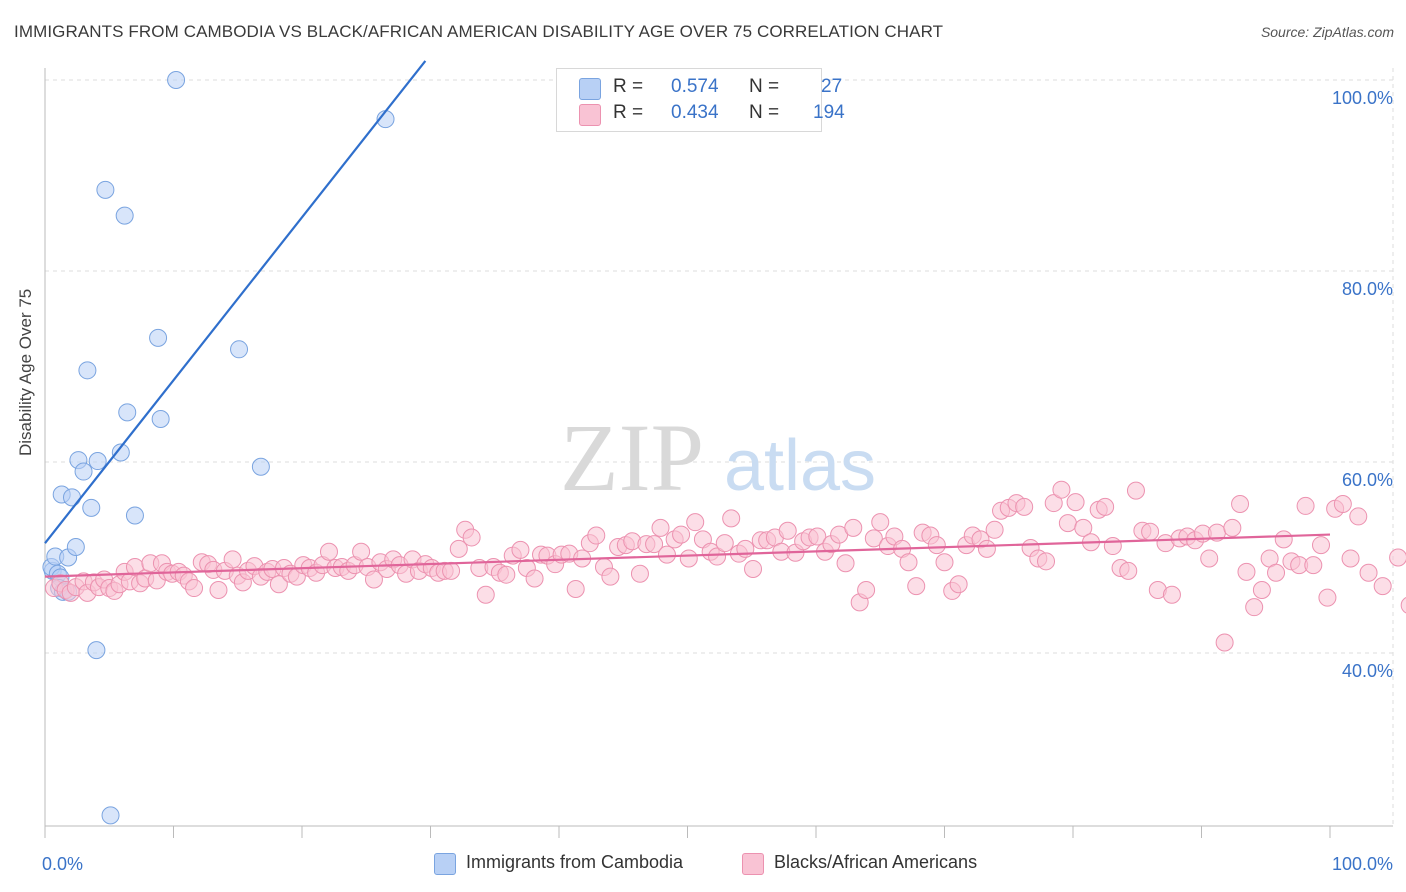 The height and width of the screenshot is (892, 1406). I want to click on zipatlas-watermark: ZIP atlas, so click(718, 457).